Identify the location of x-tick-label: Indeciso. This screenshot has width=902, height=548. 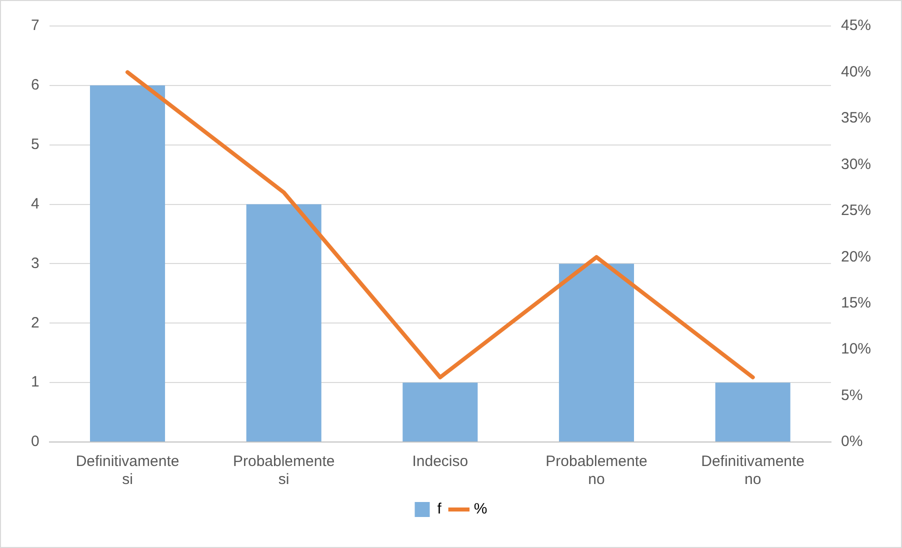
(440, 461).